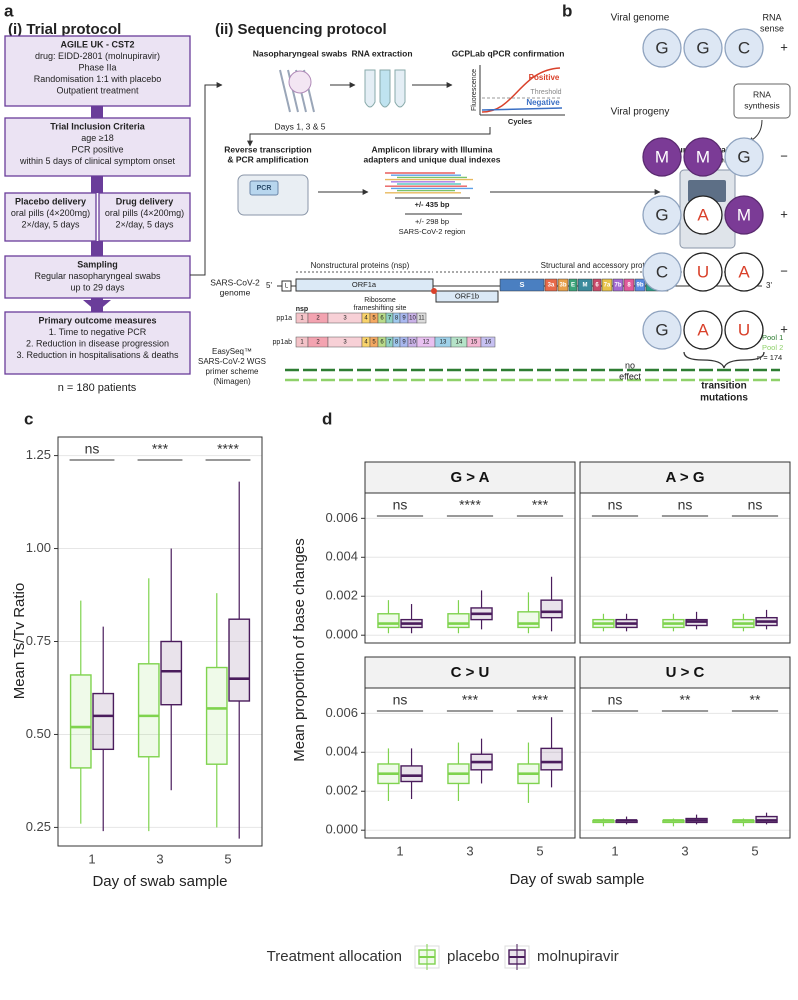 The image size is (798, 1000). I want to click on label: synthesis, so click(761, 105).